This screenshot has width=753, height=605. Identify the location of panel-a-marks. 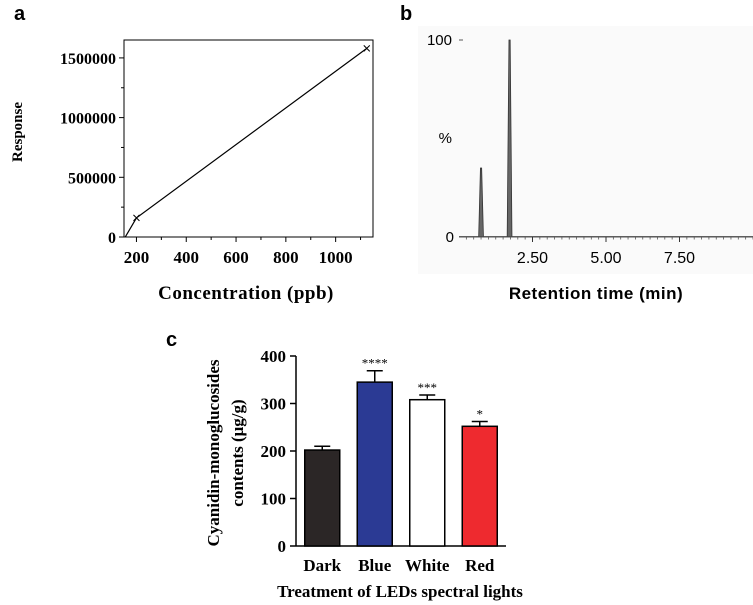
(247, 141).